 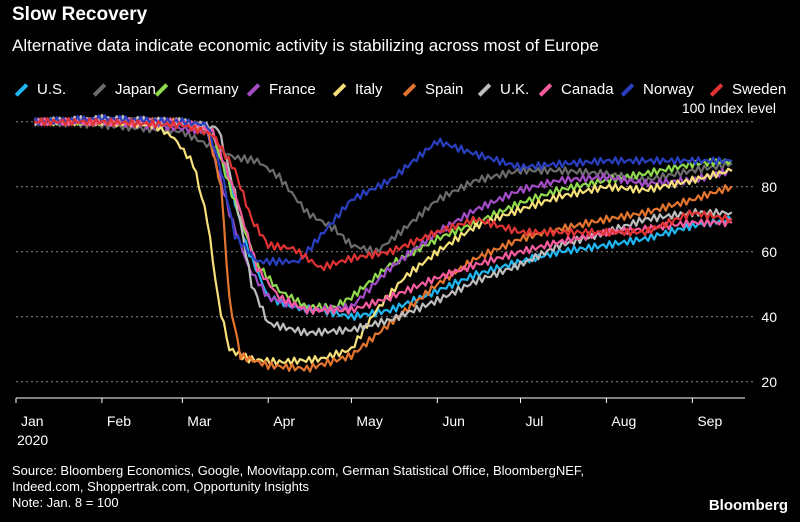 What do you see at coordinates (80, 14) in the screenshot?
I see `chart-title: Slow Recovery` at bounding box center [80, 14].